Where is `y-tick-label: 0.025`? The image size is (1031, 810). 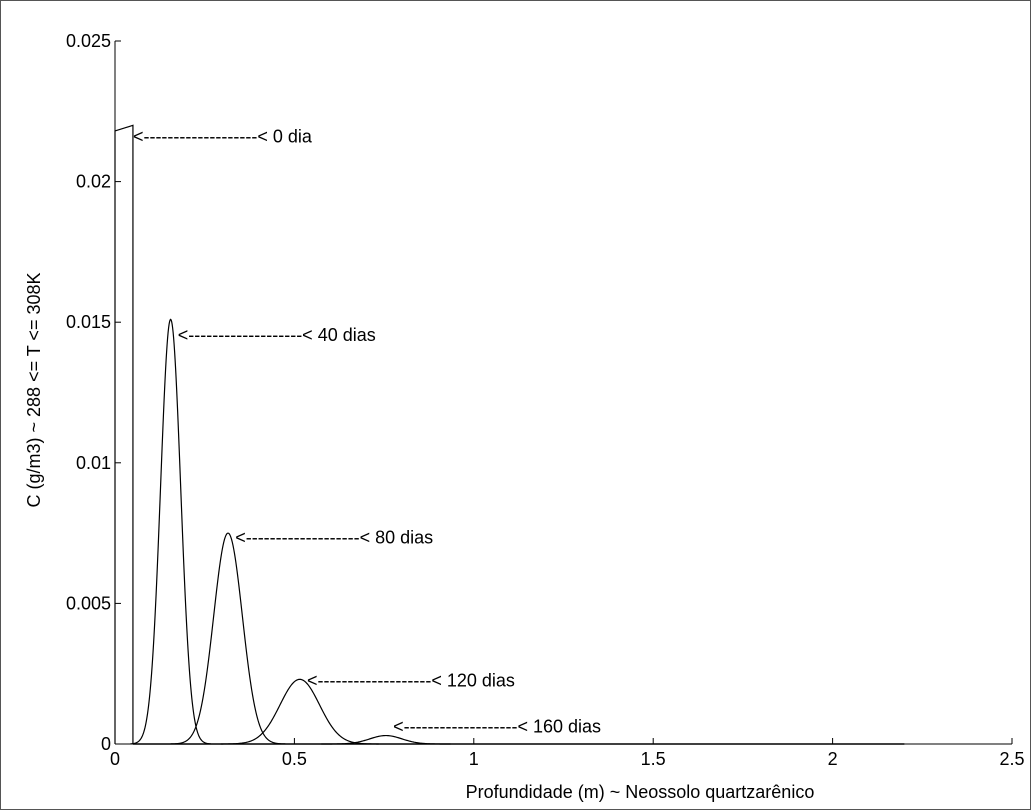 y-tick-label: 0.025 is located at coordinates (88, 41).